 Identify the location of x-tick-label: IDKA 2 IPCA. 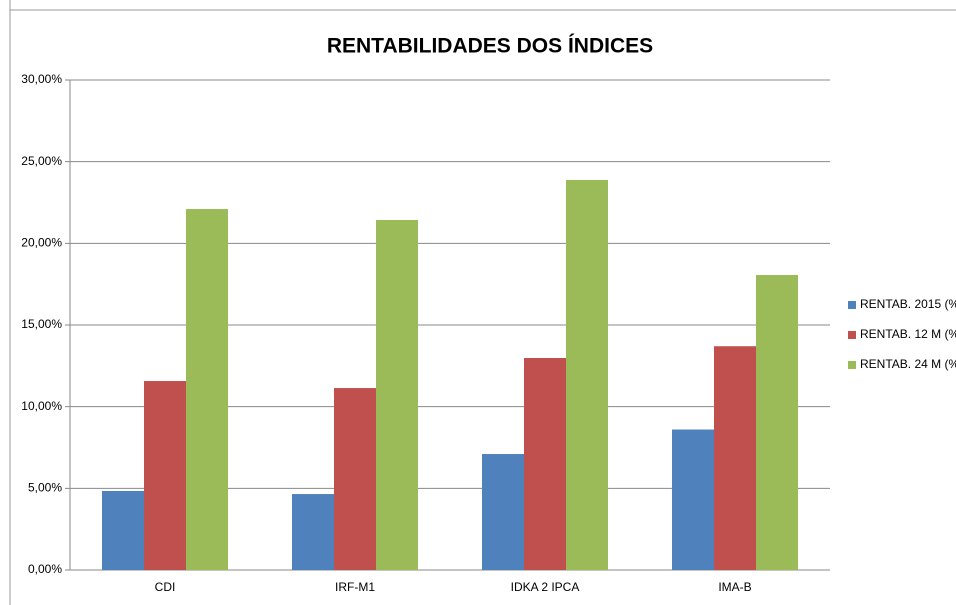
(545, 587).